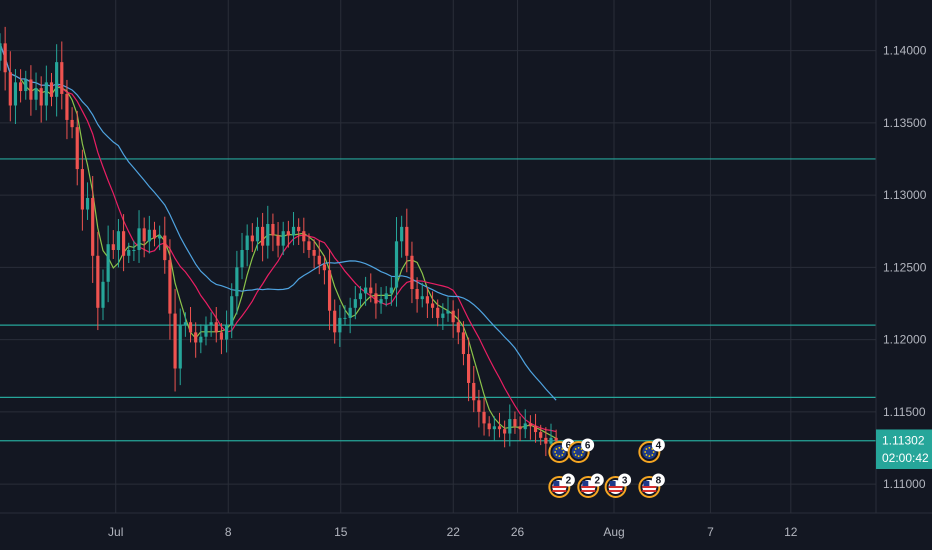  Describe the element at coordinates (651, 485) in the screenshot. I see `us-event-marker: 8` at that location.